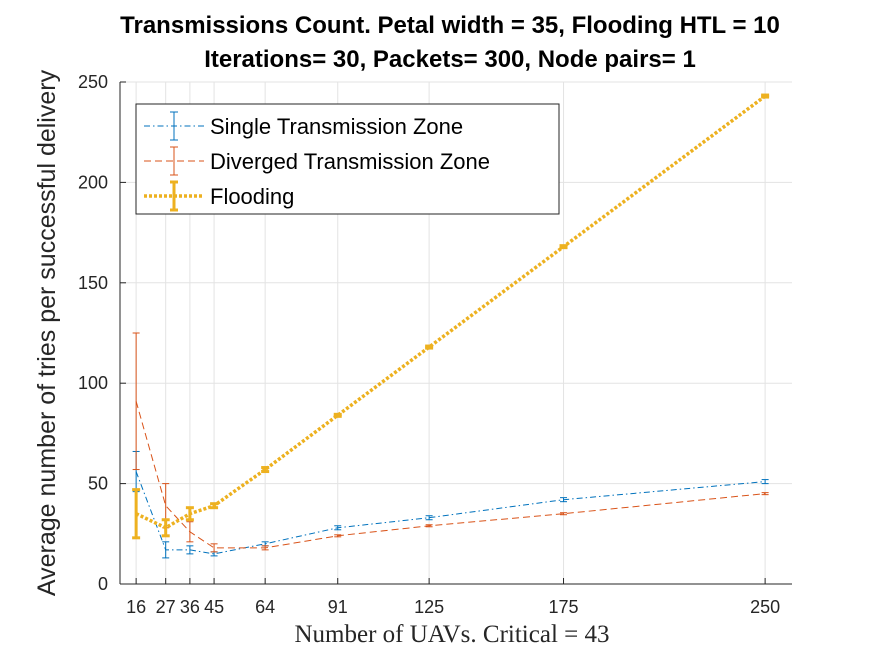 The width and height of the screenshot is (875, 656). What do you see at coordinates (166, 607) in the screenshot?
I see `x-tick-label: 27` at bounding box center [166, 607].